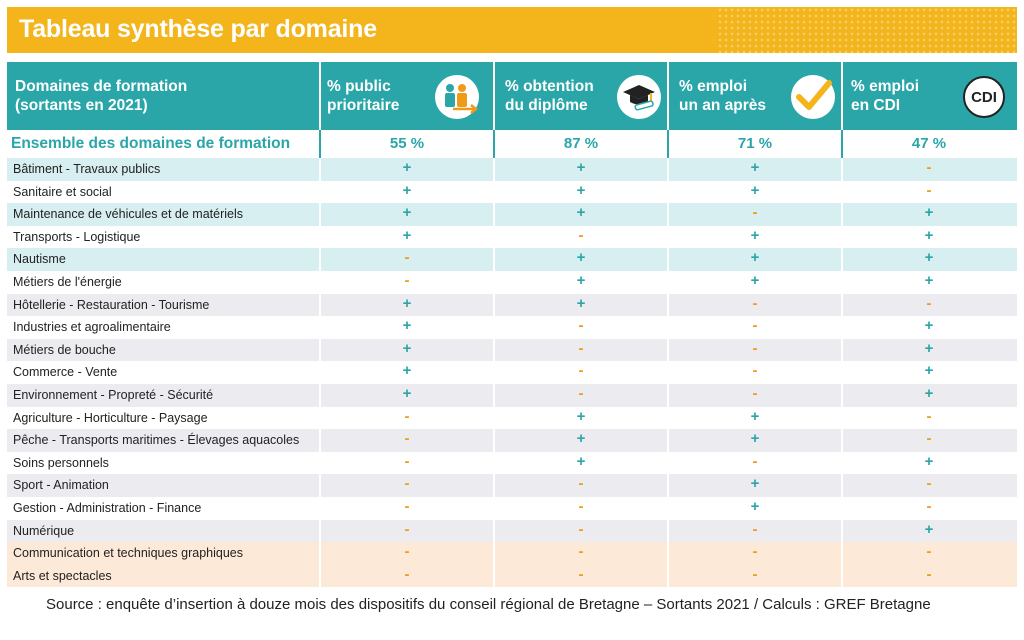 This screenshot has width=1024, height=640. Describe the element at coordinates (984, 97) in the screenshot. I see `cdi-badge-icon: CDI` at that location.